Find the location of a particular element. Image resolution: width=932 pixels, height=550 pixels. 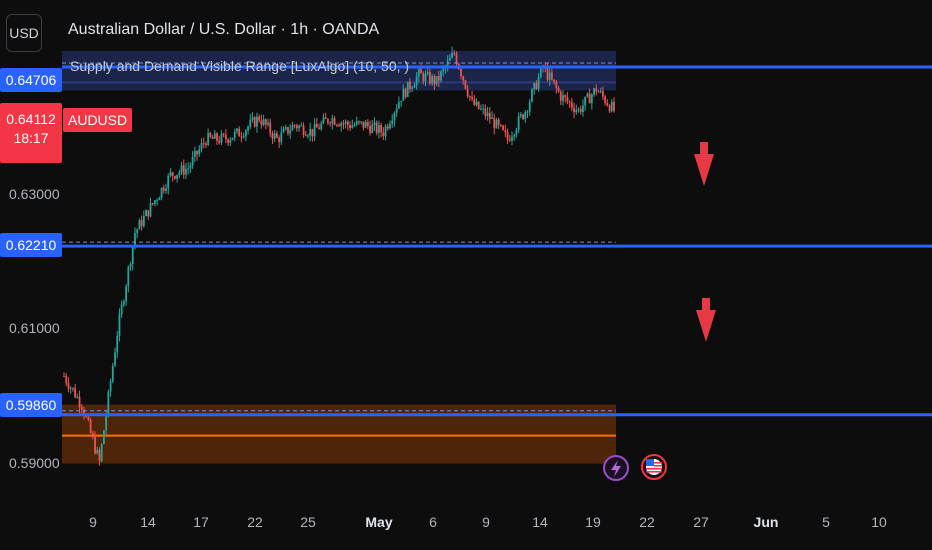

x-tick-label: 17 is located at coordinates (201, 522).